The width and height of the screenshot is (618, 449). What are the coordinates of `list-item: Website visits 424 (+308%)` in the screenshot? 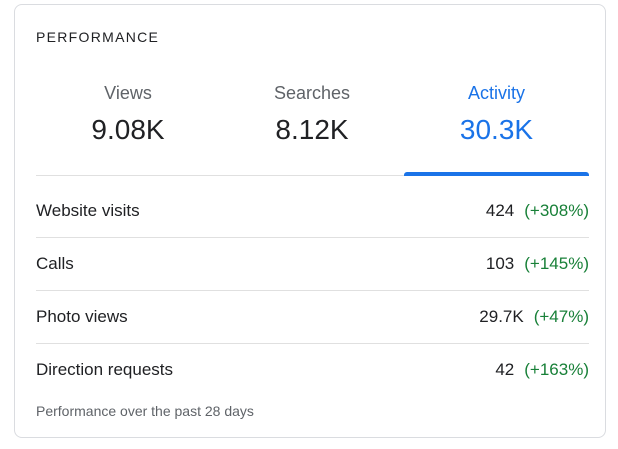 It's located at (312, 211).